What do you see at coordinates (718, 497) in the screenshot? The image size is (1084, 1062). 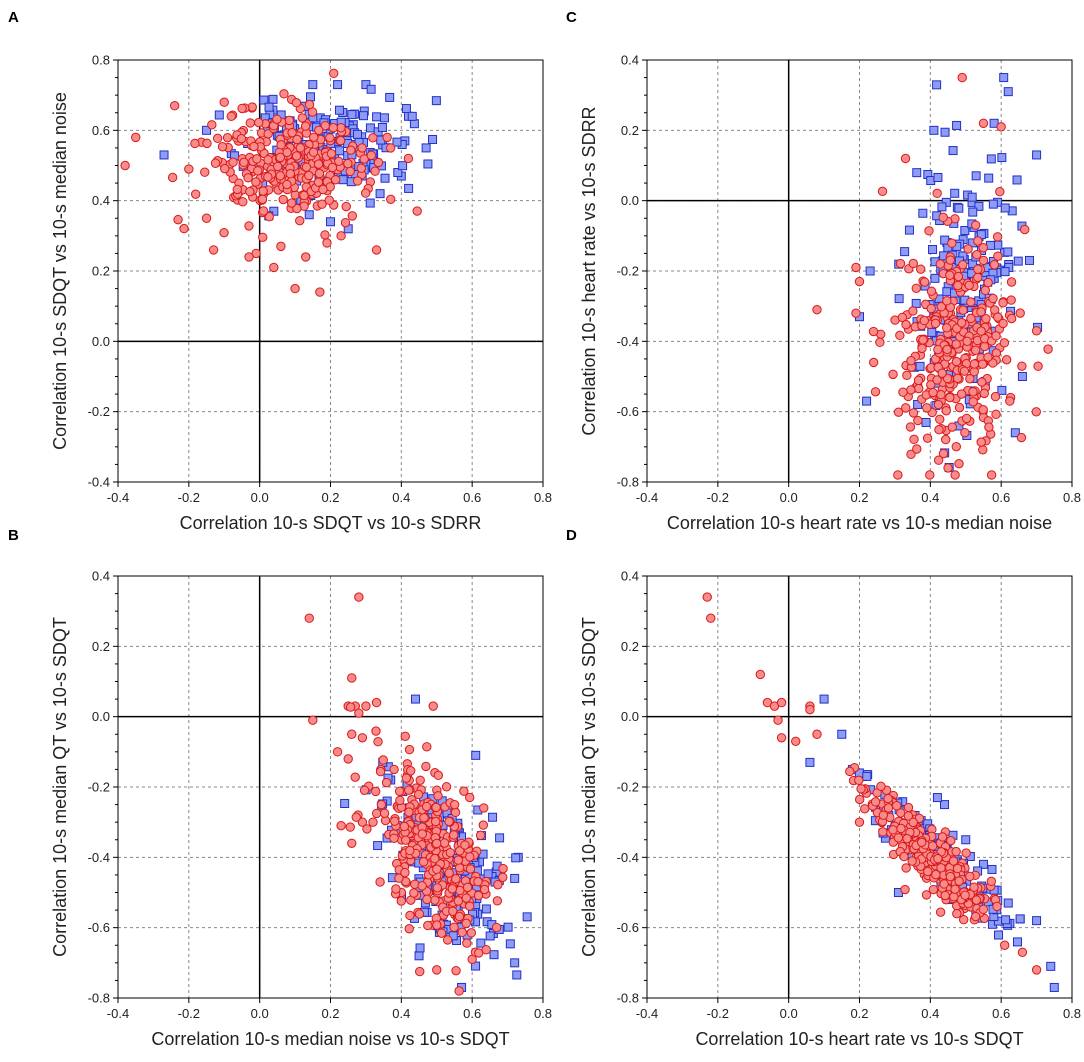 I see `x-tick-label: -0.2` at bounding box center [718, 497].